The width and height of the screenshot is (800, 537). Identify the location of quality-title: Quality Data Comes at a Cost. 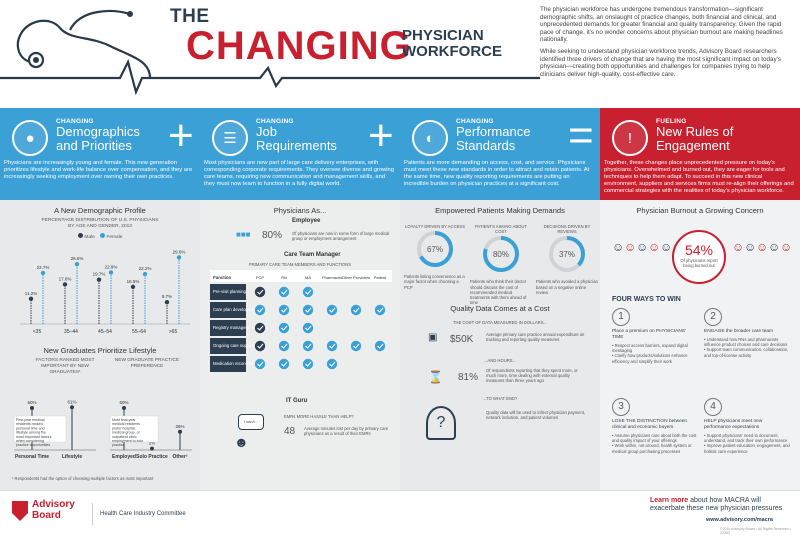
(500, 308).